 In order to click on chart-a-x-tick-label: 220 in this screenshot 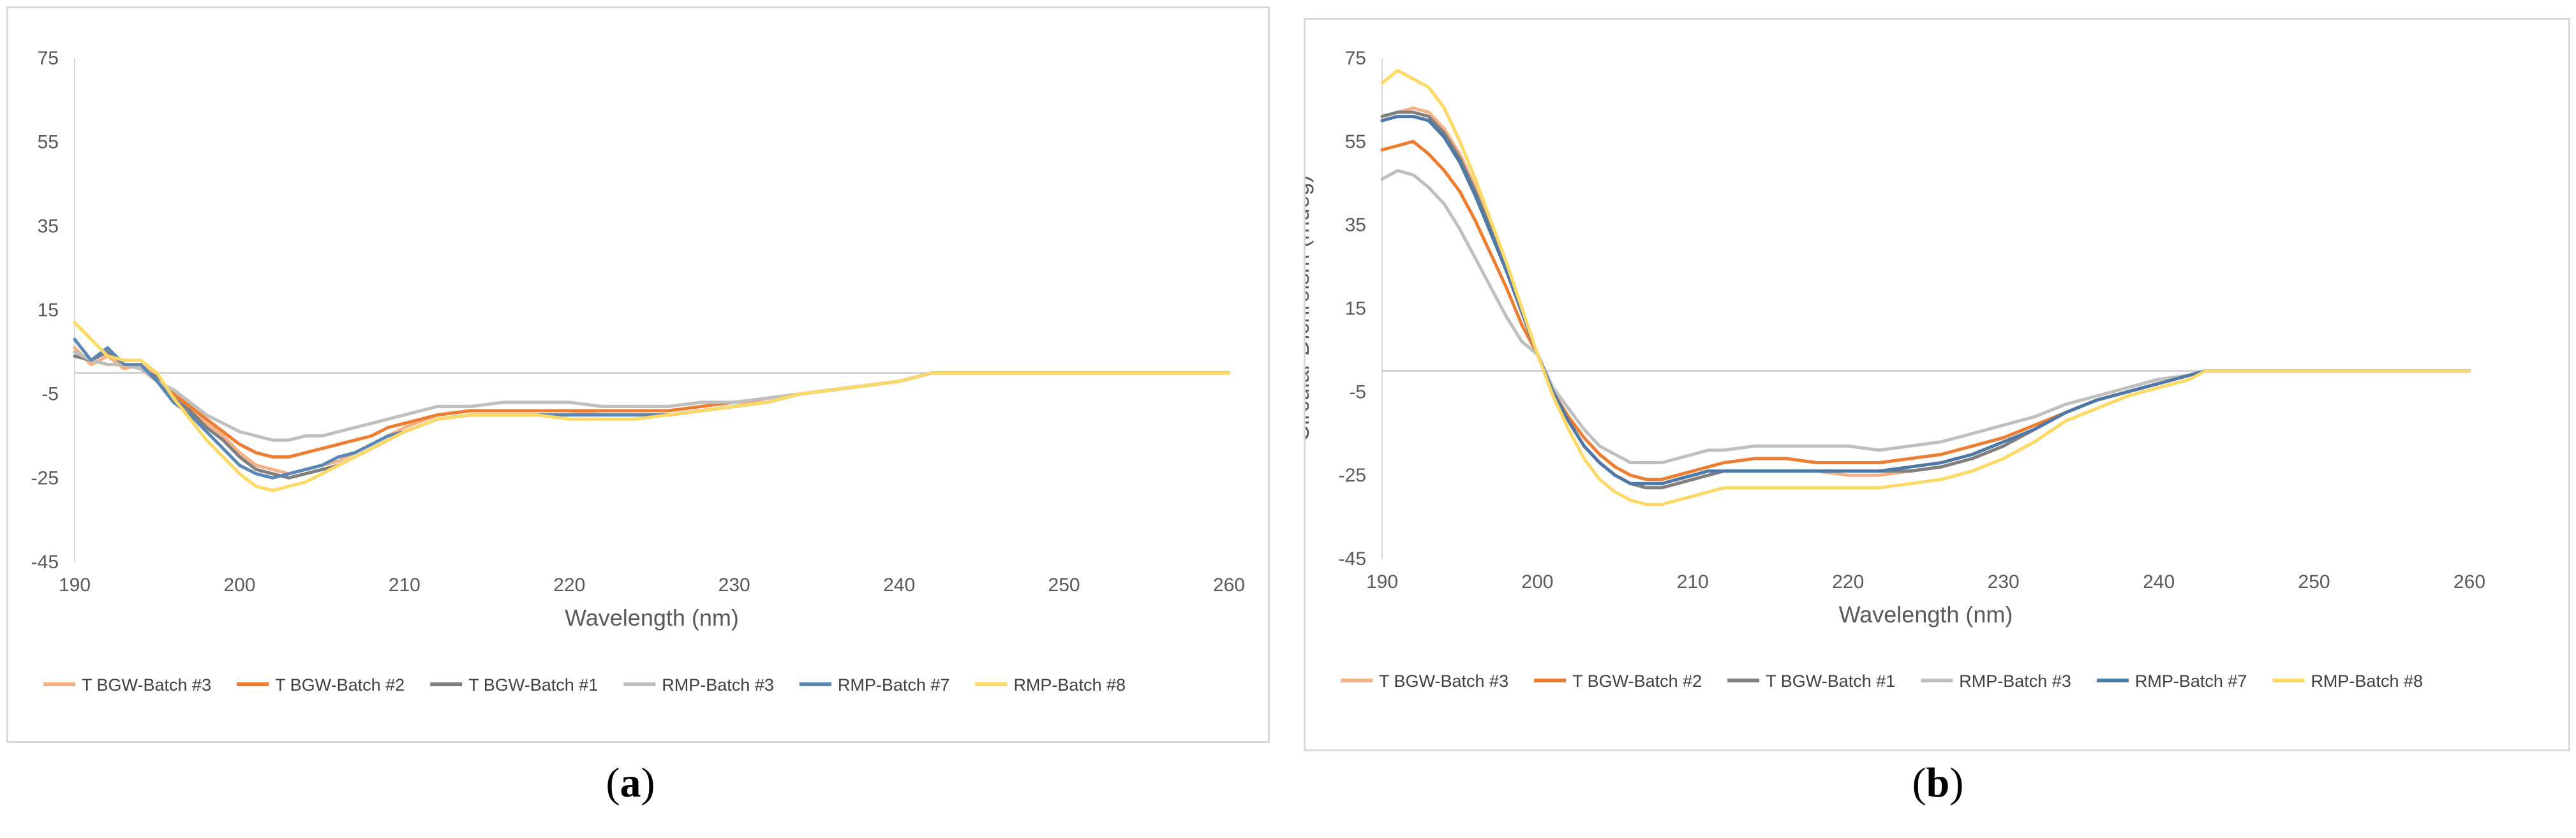, I will do `click(569, 585)`.